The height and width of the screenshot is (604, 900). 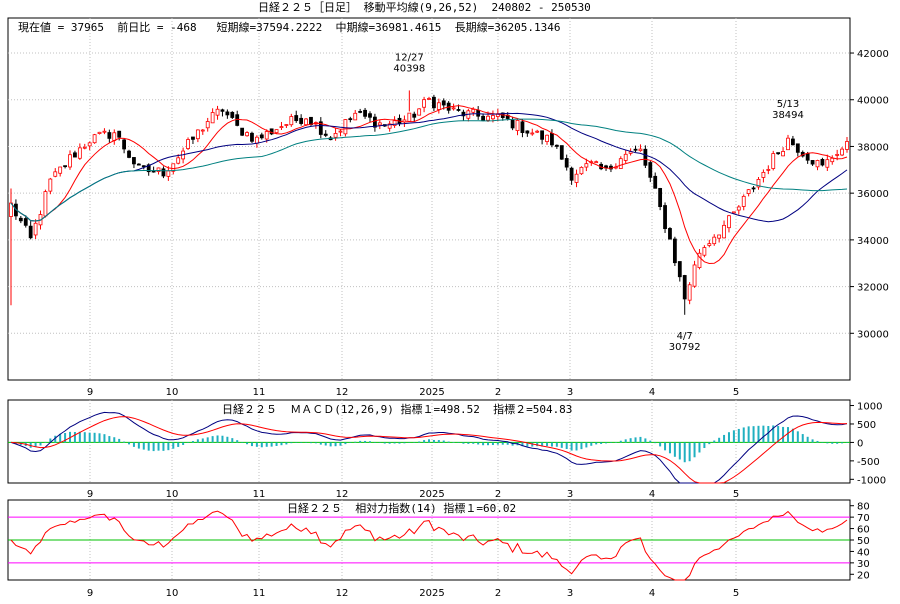 I want to click on price-tick-label: 32000, so click(x=873, y=288).